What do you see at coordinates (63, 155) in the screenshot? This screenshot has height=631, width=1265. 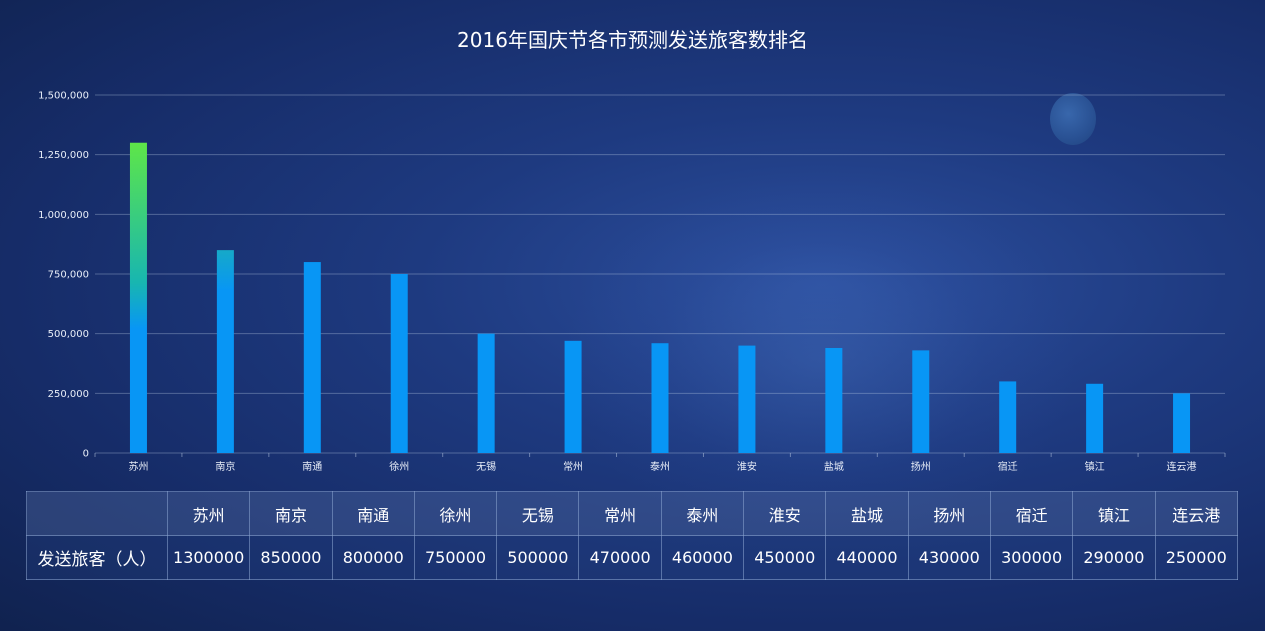 I see `y-tick-label: 1,250,000` at bounding box center [63, 155].